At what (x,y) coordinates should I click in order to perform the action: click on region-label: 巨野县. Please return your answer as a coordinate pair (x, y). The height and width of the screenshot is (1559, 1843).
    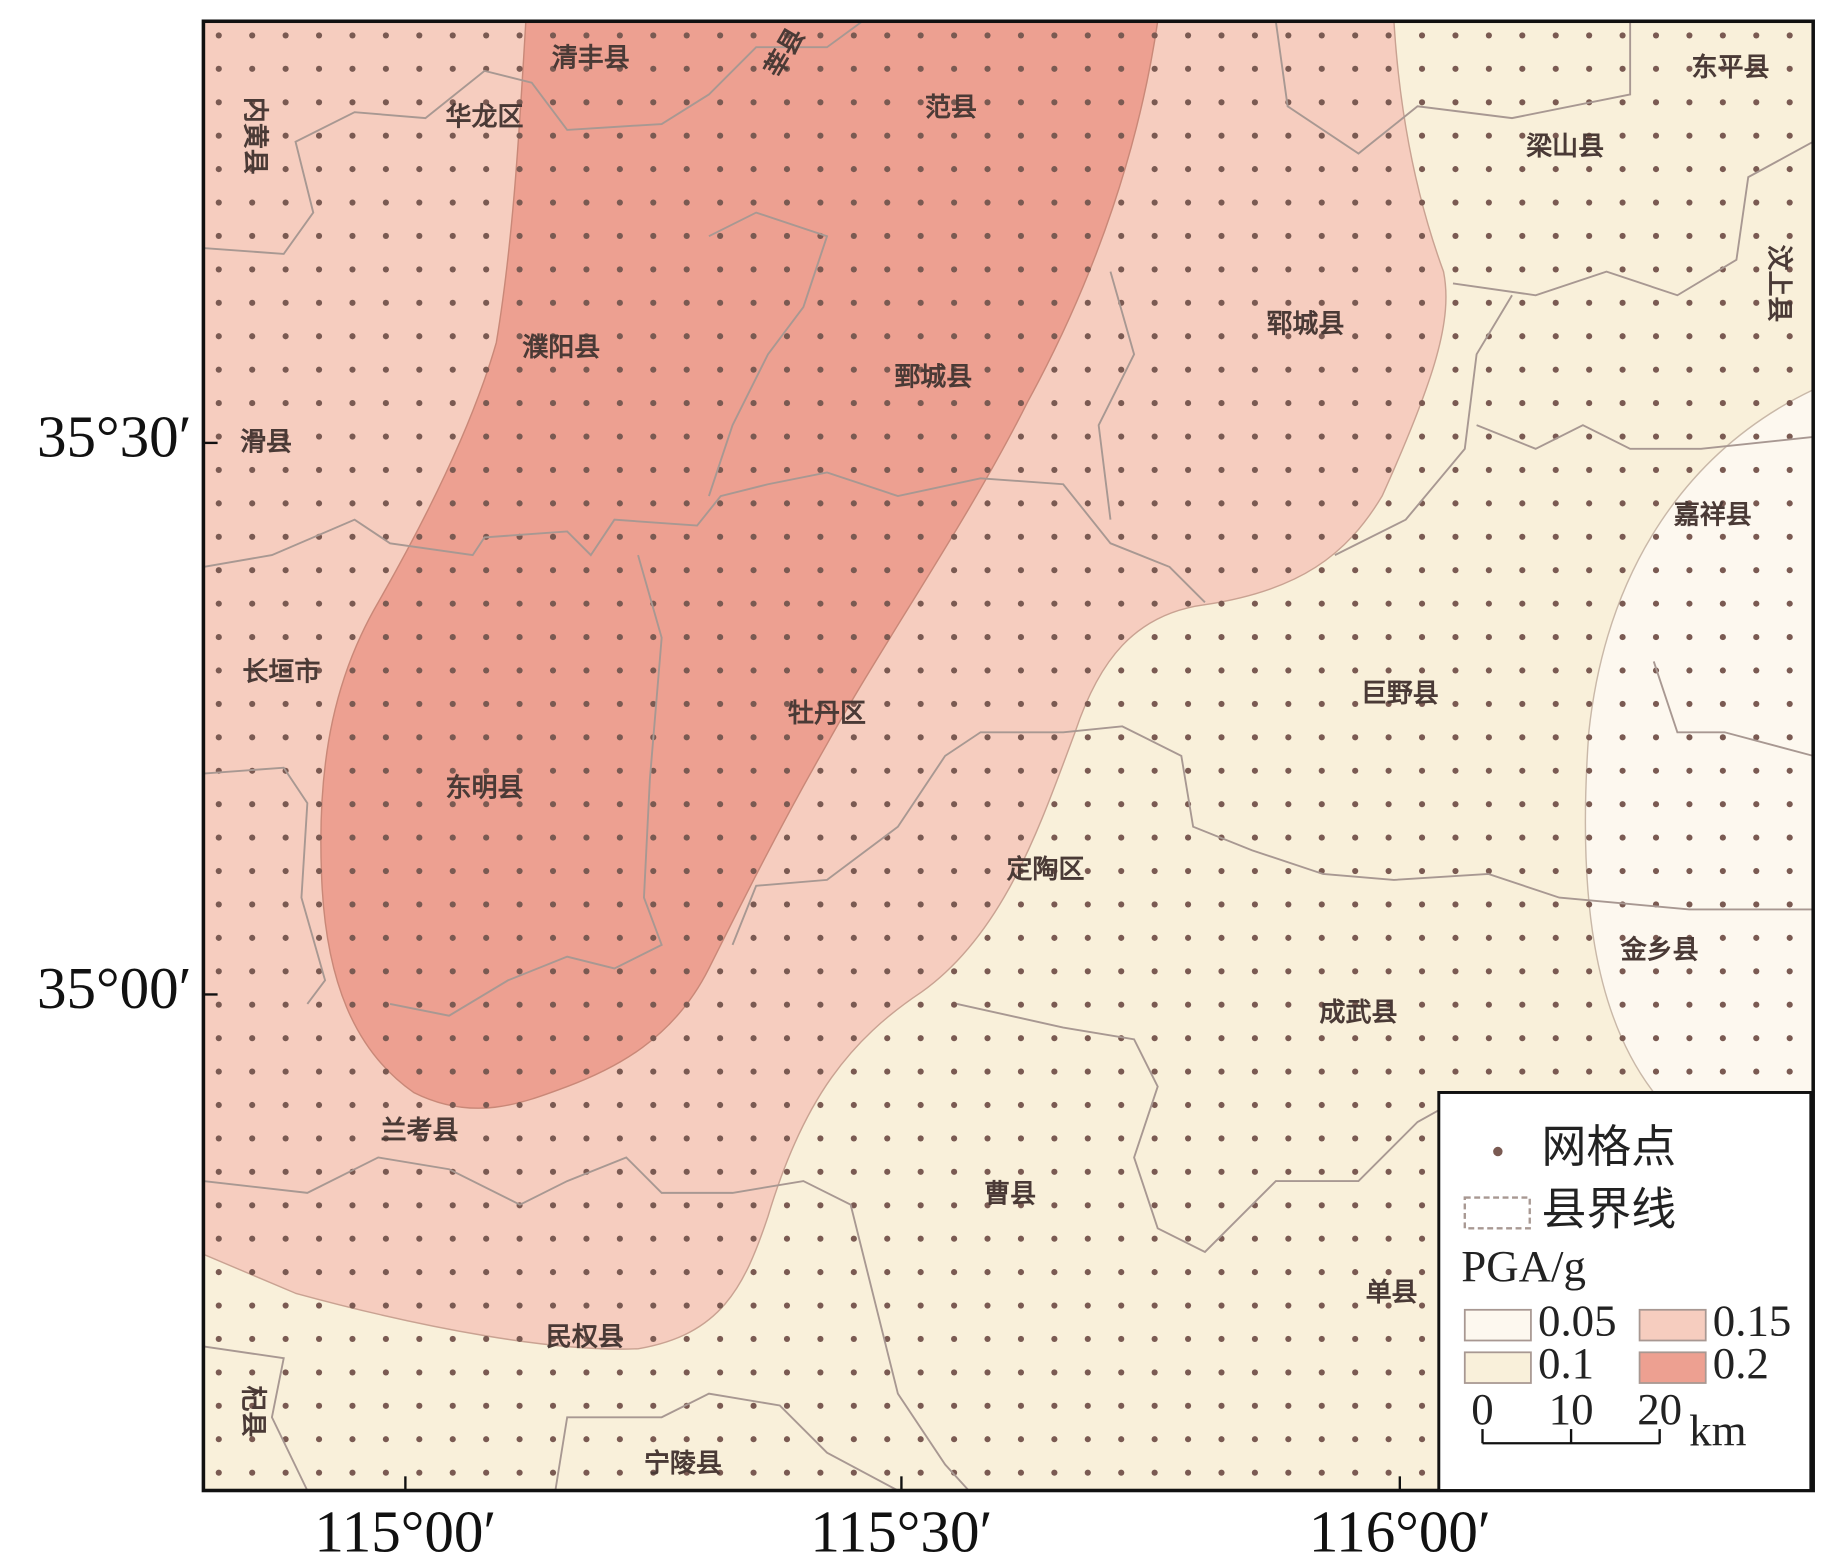
    Looking at the image, I should click on (1400, 694).